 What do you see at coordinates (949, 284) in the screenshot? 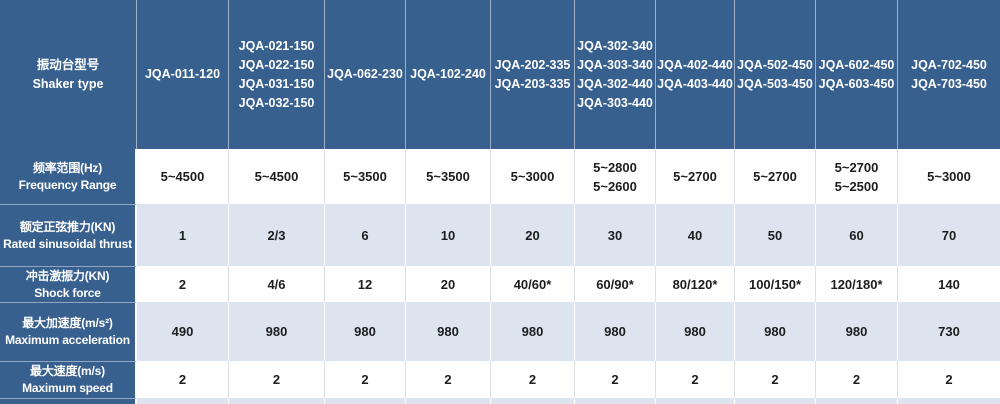
I see `value-cell: 140` at bounding box center [949, 284].